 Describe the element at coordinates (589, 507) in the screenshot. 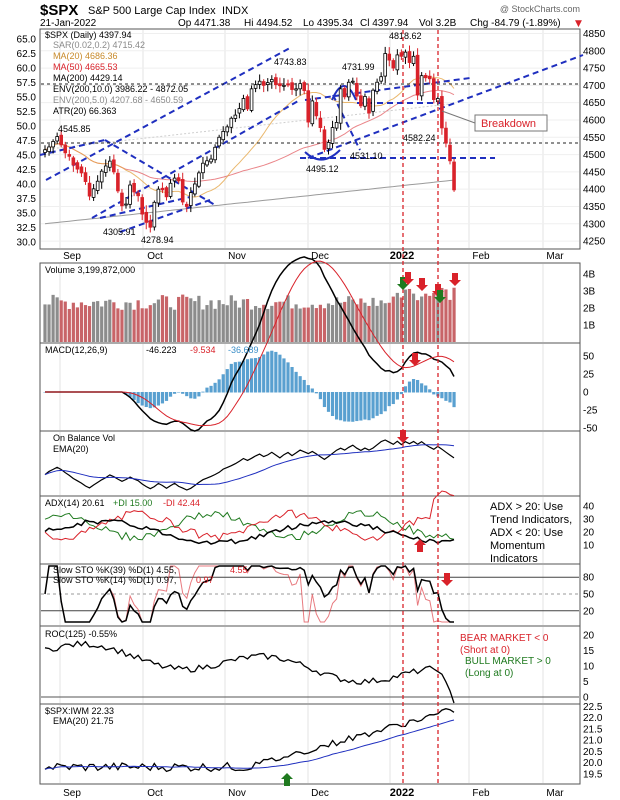

I see `adx-tick: 40` at that location.